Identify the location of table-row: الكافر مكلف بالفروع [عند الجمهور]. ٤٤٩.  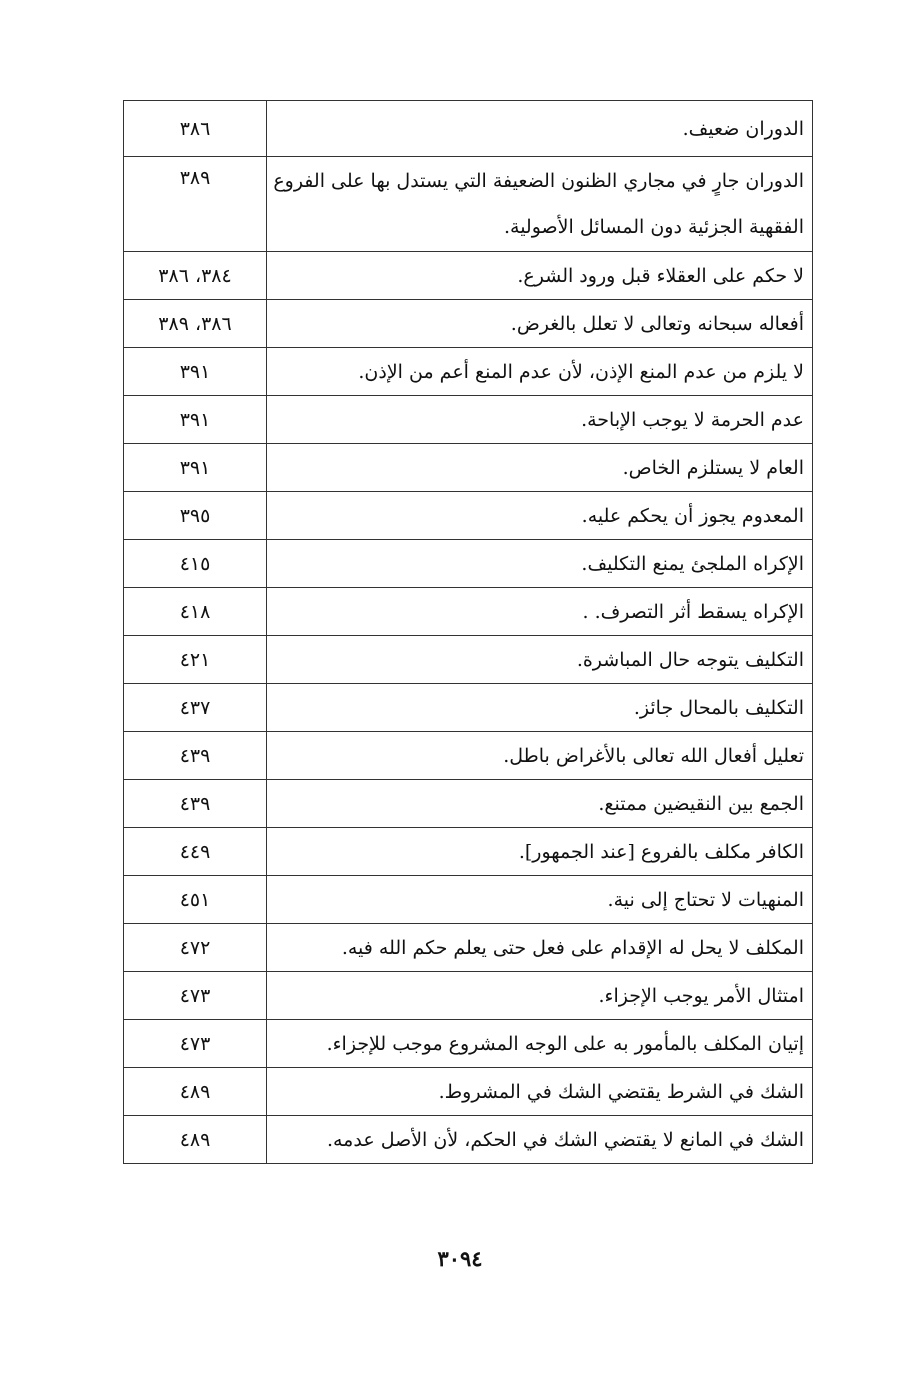
(468, 851).